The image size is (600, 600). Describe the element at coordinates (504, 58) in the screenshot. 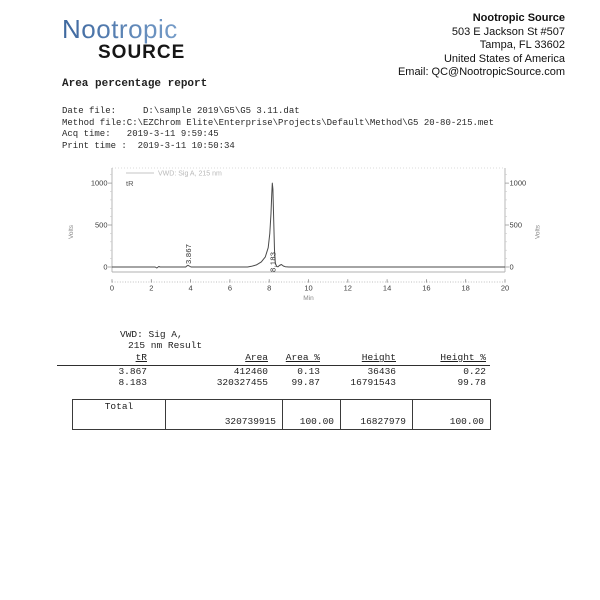

I see `company-address-line-3: United States of America` at that location.